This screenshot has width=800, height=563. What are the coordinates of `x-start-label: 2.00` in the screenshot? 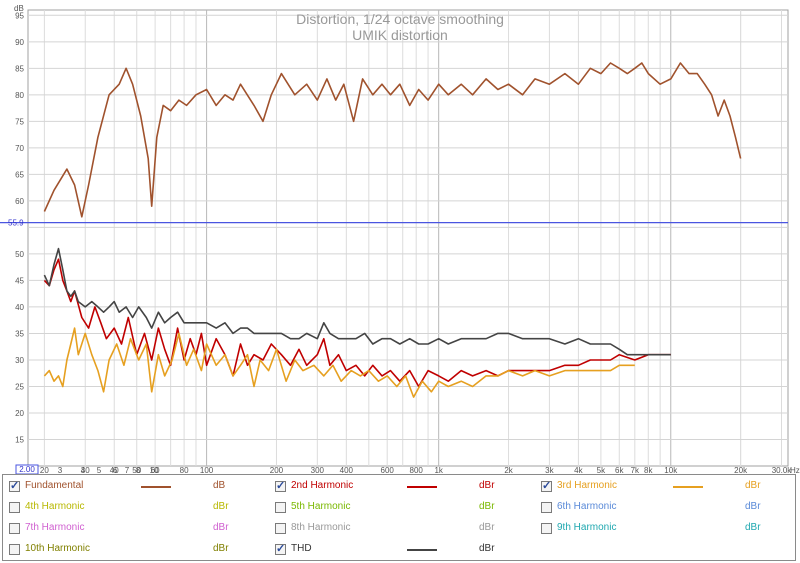 It's located at (27, 469).